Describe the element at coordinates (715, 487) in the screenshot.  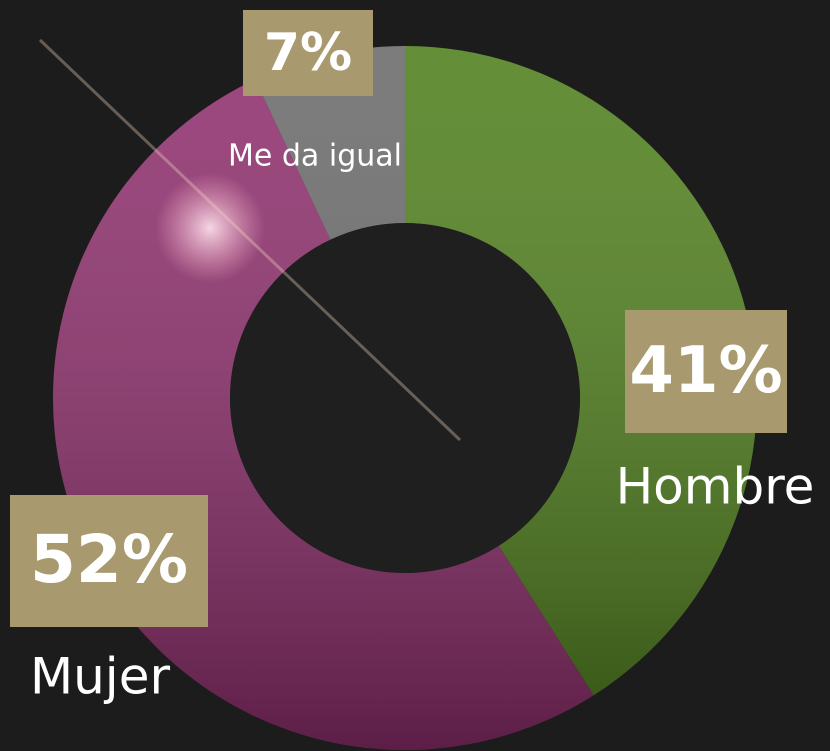
I see `category-label: Hombre` at that location.